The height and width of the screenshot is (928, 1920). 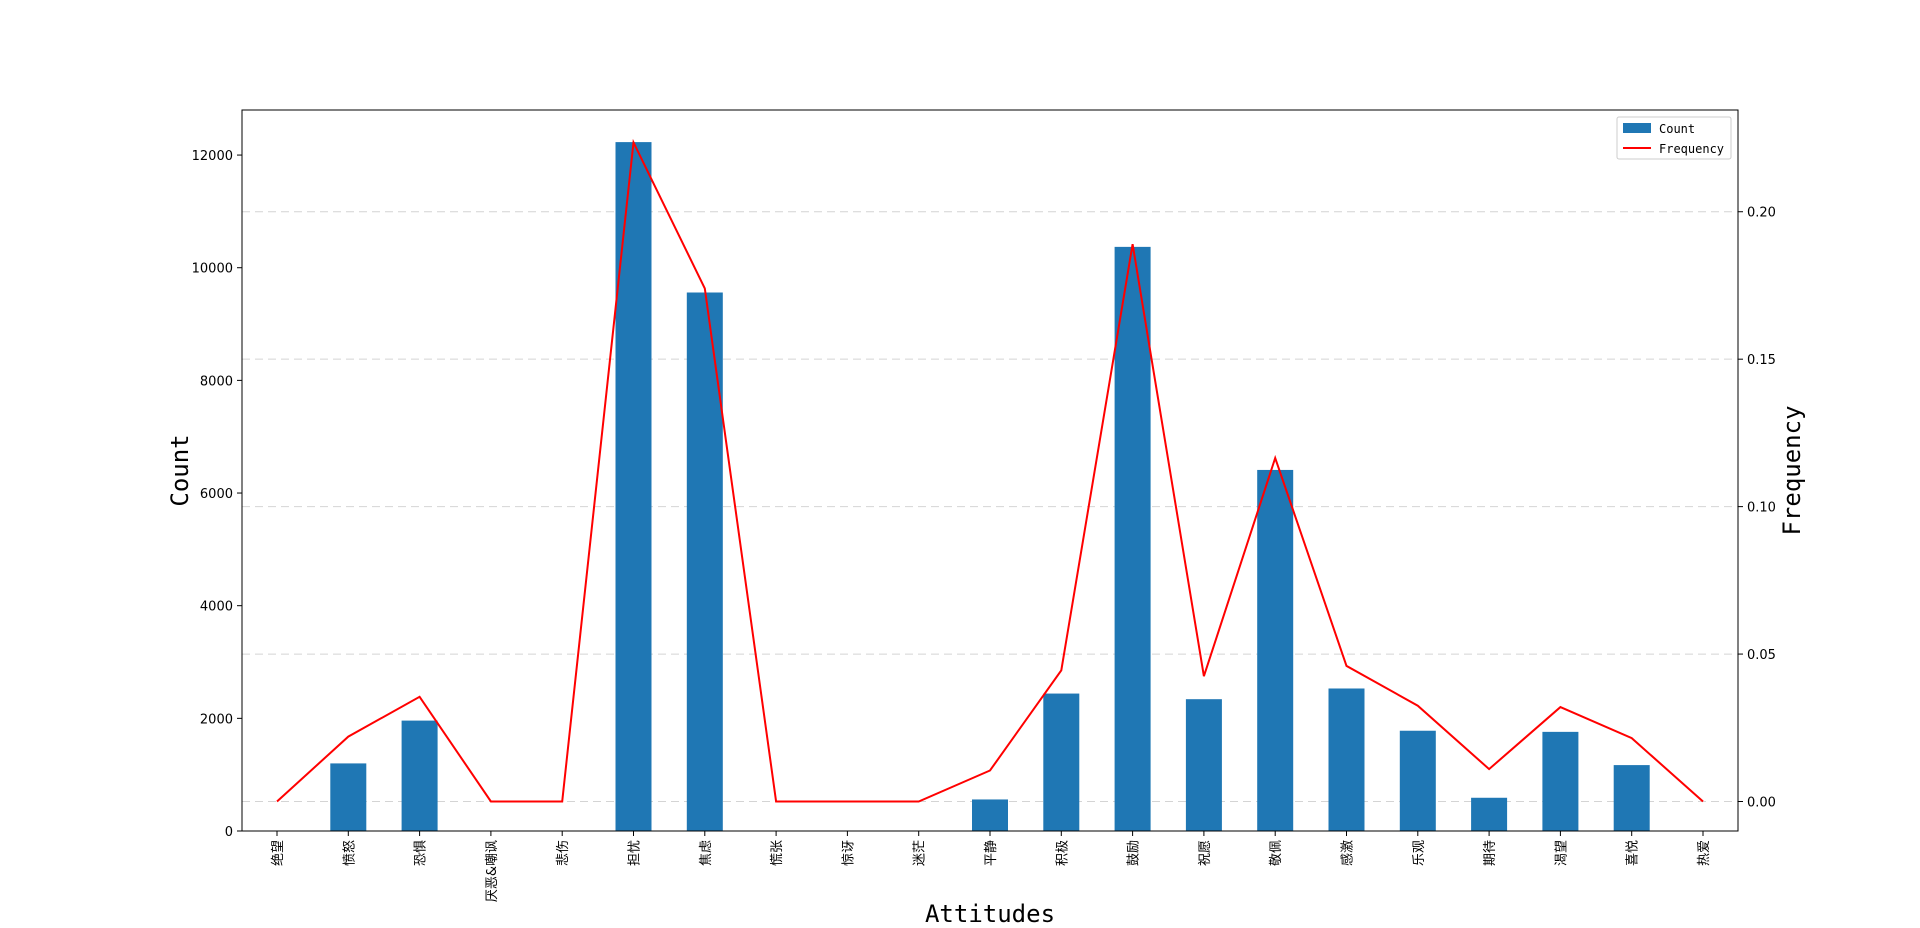 I want to click on legend-swatch-count, so click(x=1637, y=128).